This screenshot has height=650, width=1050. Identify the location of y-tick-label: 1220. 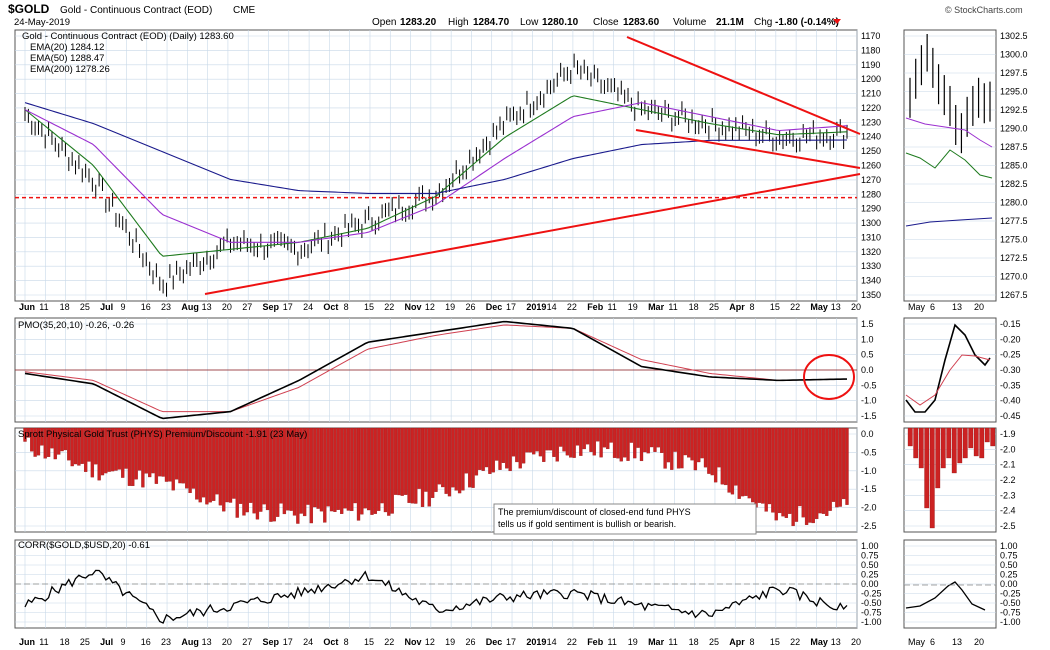
(871, 108).